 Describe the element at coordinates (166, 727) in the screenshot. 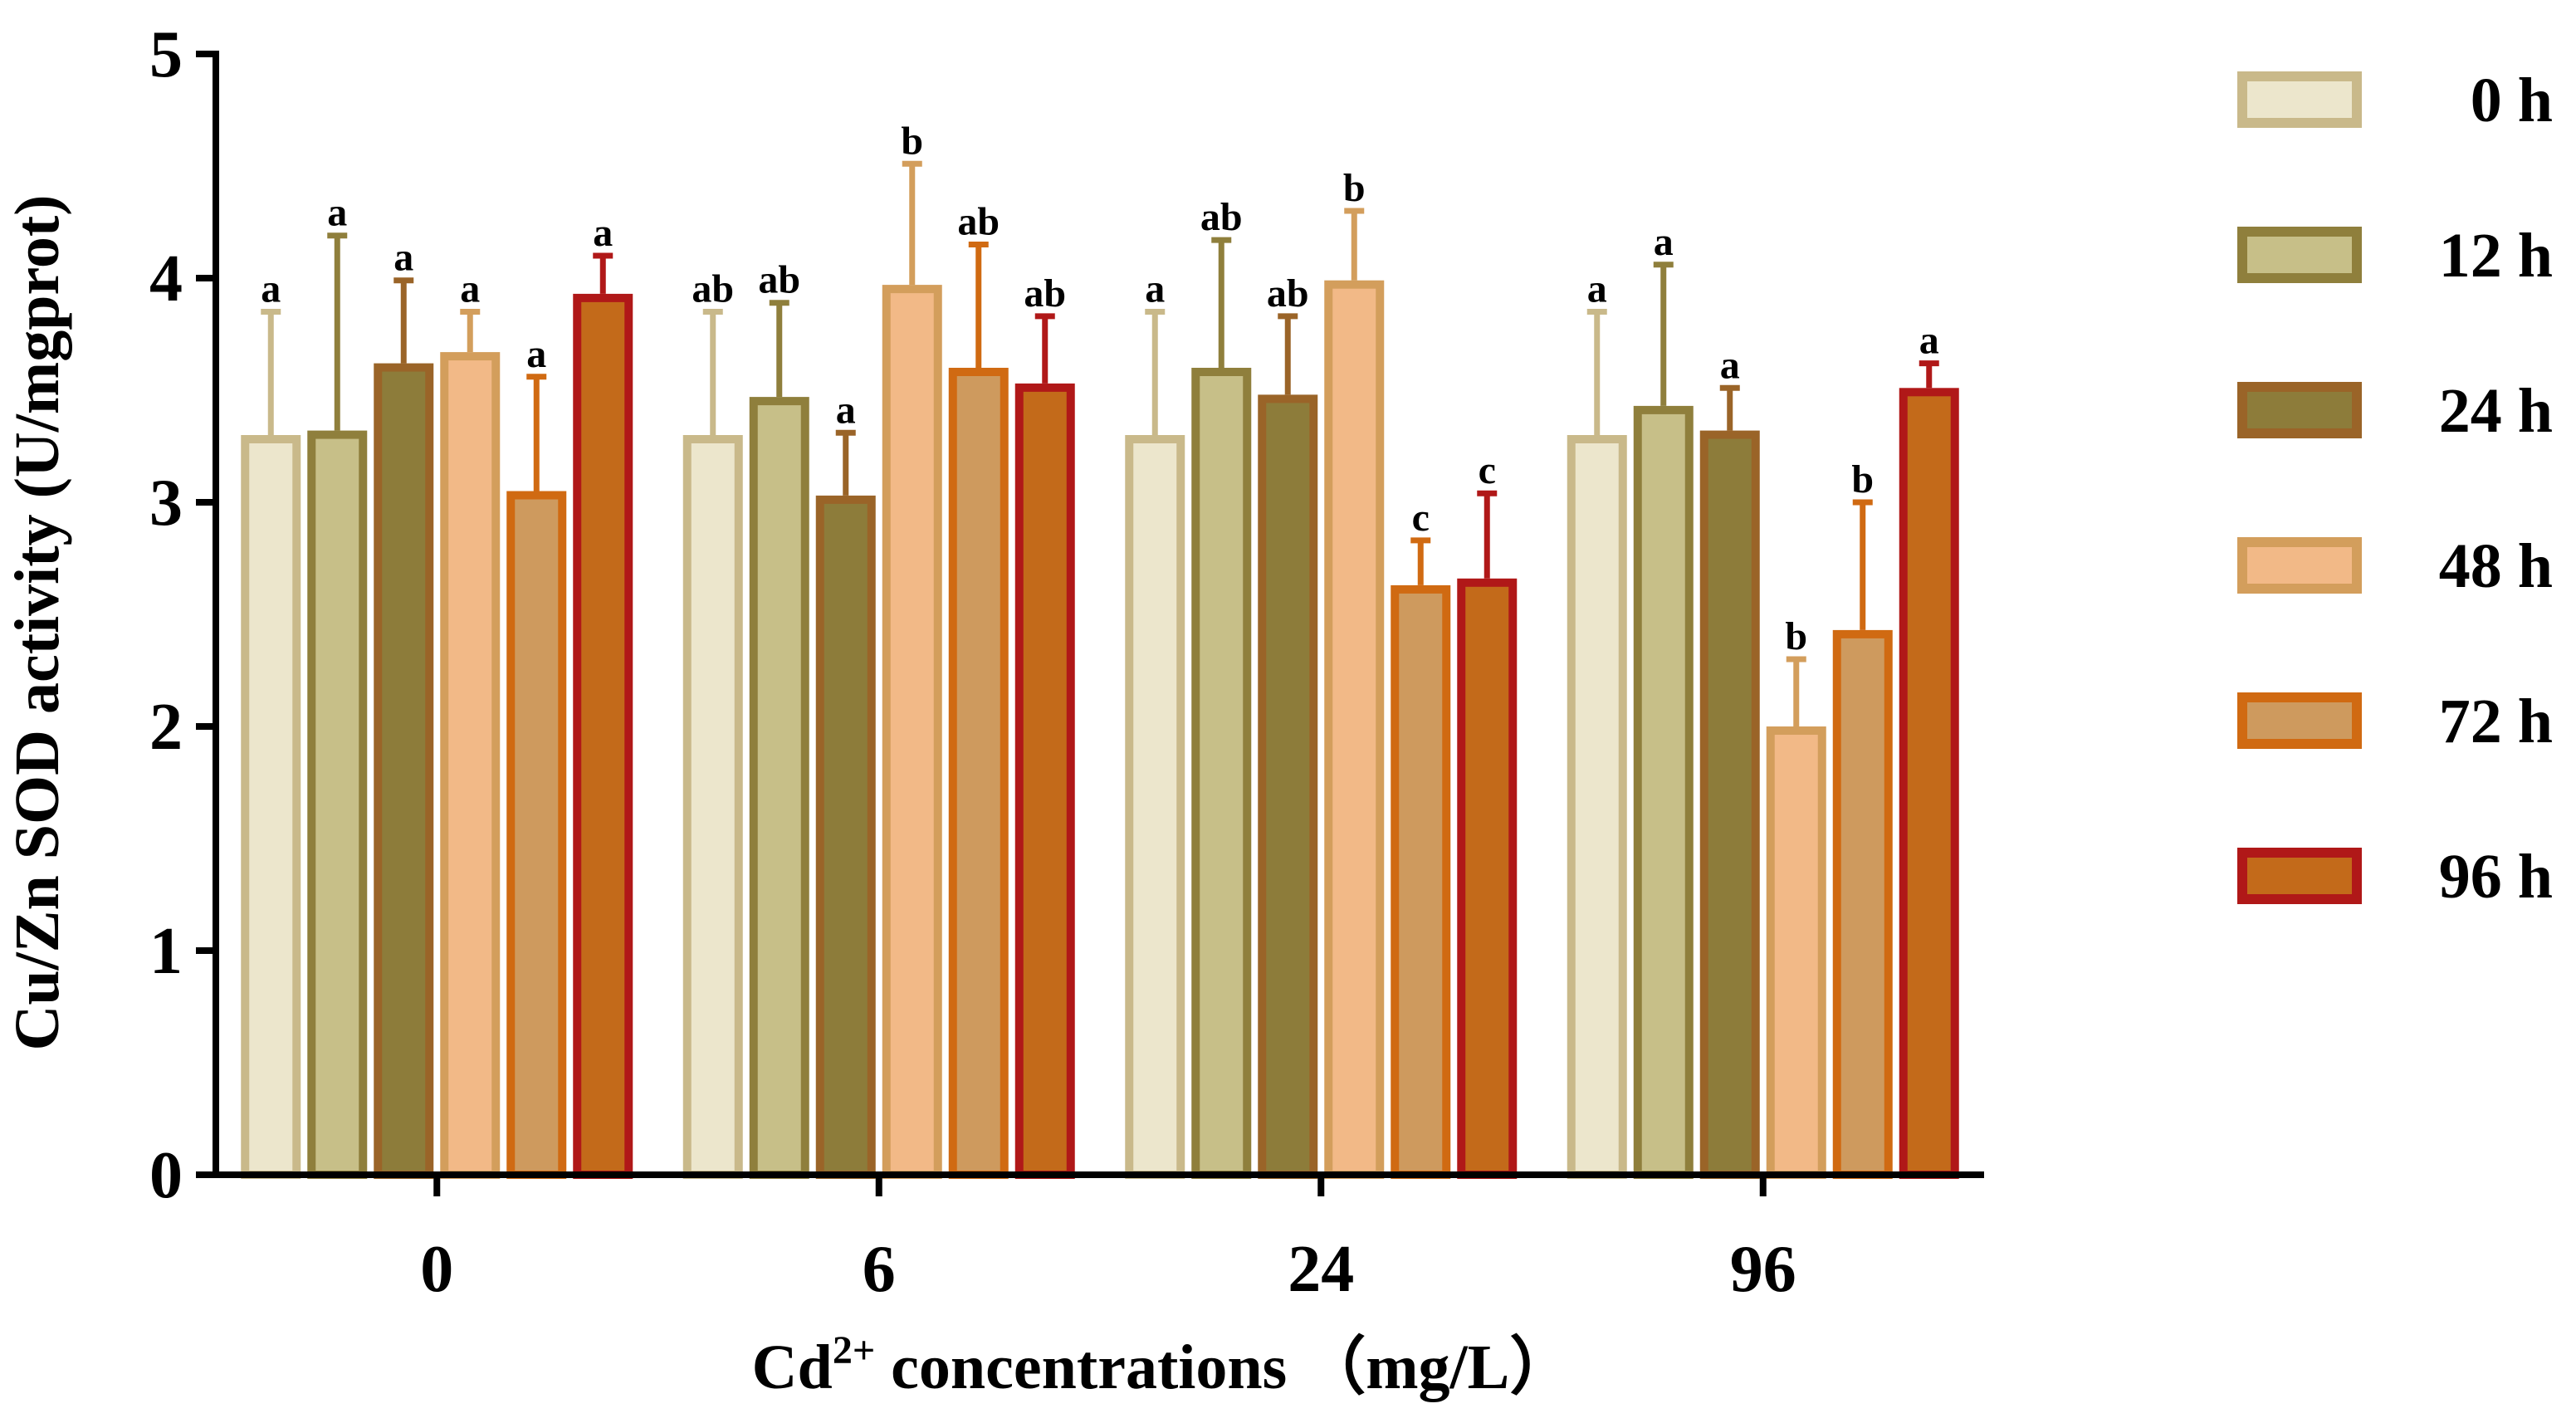

I see `y-tick-label: 2` at that location.